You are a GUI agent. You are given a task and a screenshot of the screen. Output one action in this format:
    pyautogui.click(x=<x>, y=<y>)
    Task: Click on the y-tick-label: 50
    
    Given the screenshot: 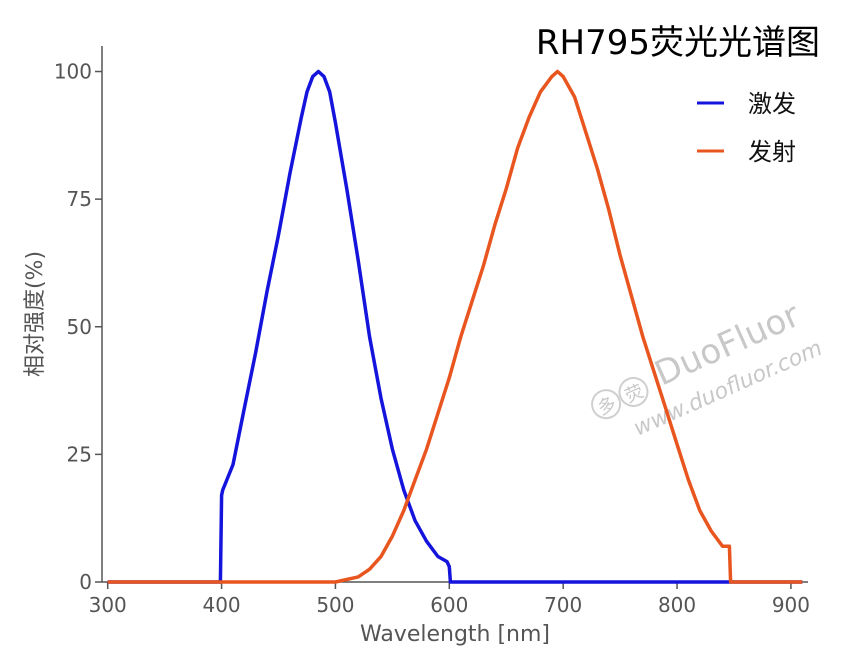 What is the action you would take?
    pyautogui.click(x=79, y=327)
    